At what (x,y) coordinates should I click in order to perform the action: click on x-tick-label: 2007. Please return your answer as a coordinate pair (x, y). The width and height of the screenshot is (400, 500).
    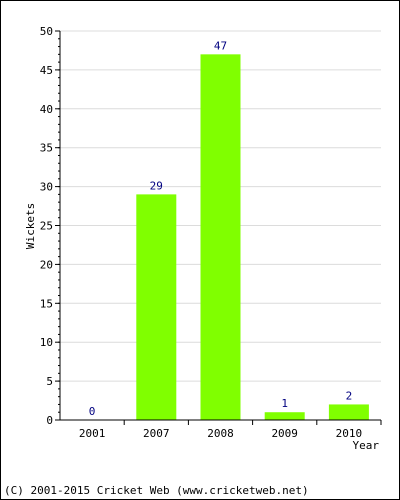
    Looking at the image, I should click on (156, 433).